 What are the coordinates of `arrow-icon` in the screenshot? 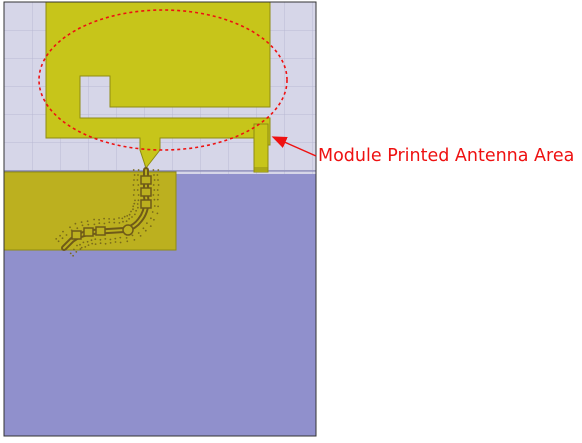 It's located at (294, 146).